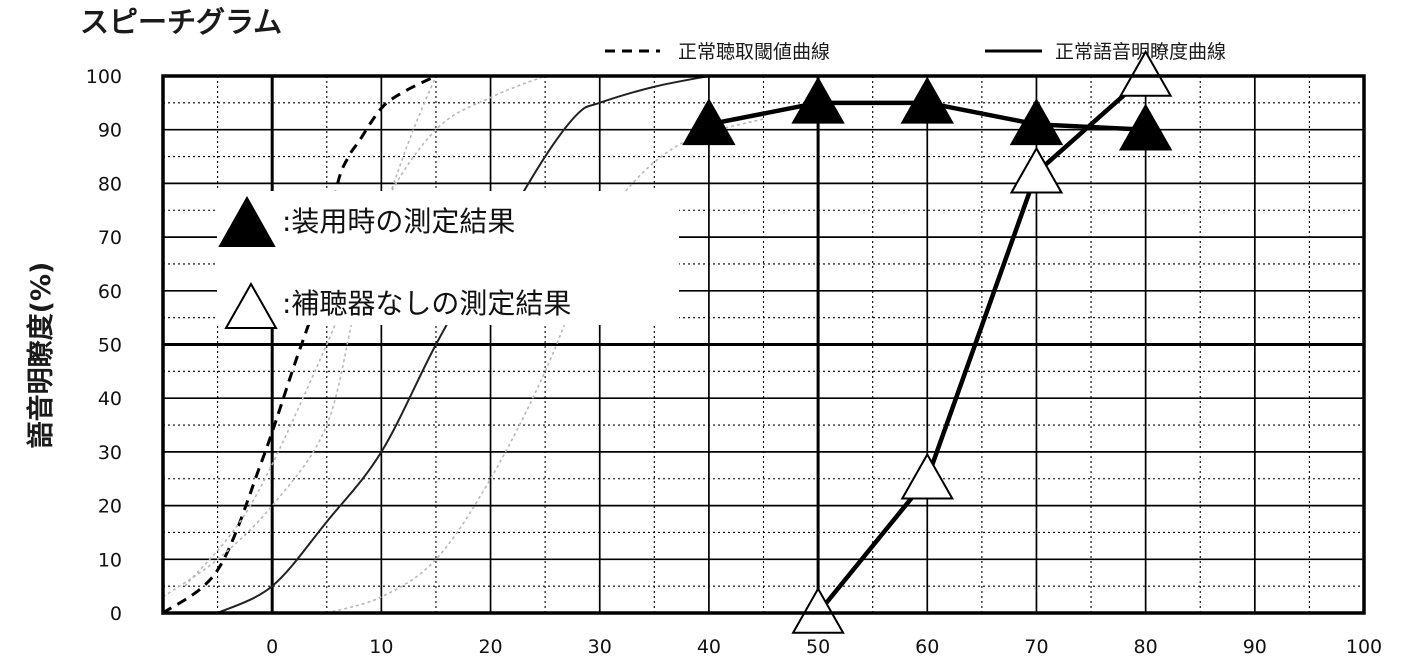 The height and width of the screenshot is (672, 1408). What do you see at coordinates (110, 292) in the screenshot?
I see `y-tick-label: 60` at bounding box center [110, 292].